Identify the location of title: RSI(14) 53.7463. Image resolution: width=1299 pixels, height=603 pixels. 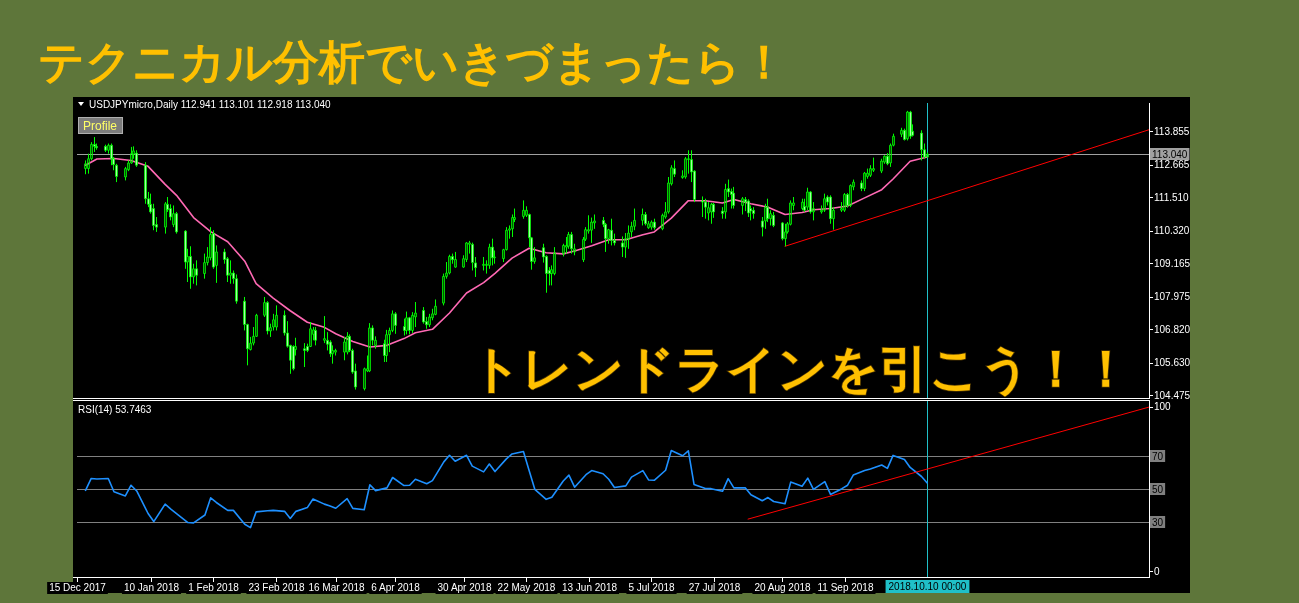
(115, 409).